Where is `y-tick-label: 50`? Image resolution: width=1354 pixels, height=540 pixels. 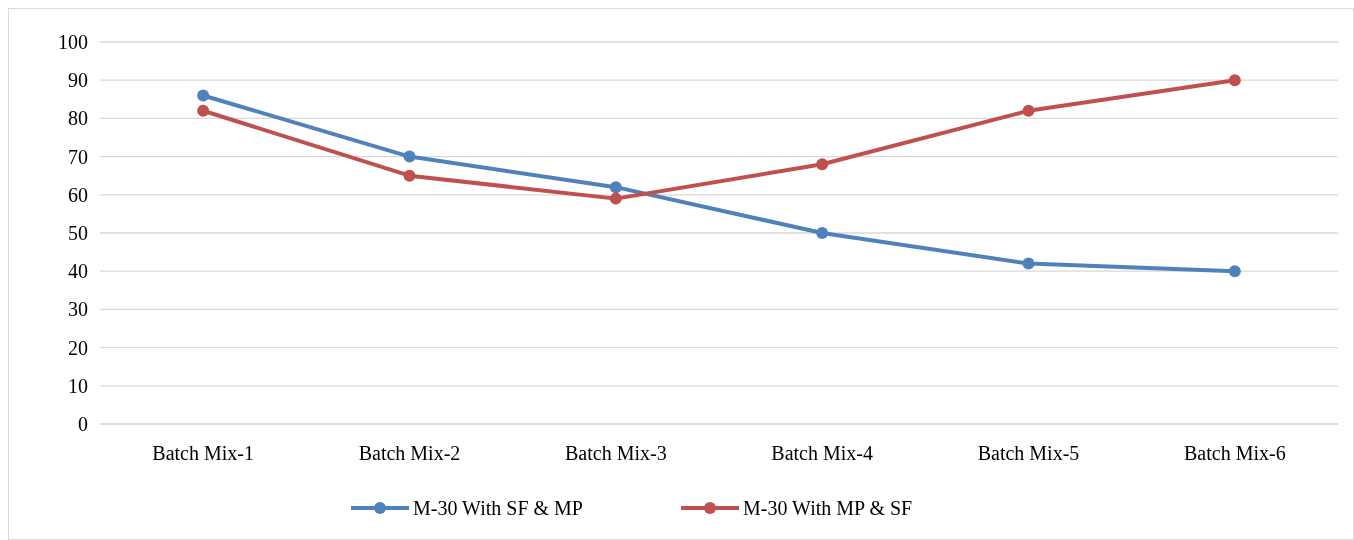 y-tick-label: 50 is located at coordinates (78, 233).